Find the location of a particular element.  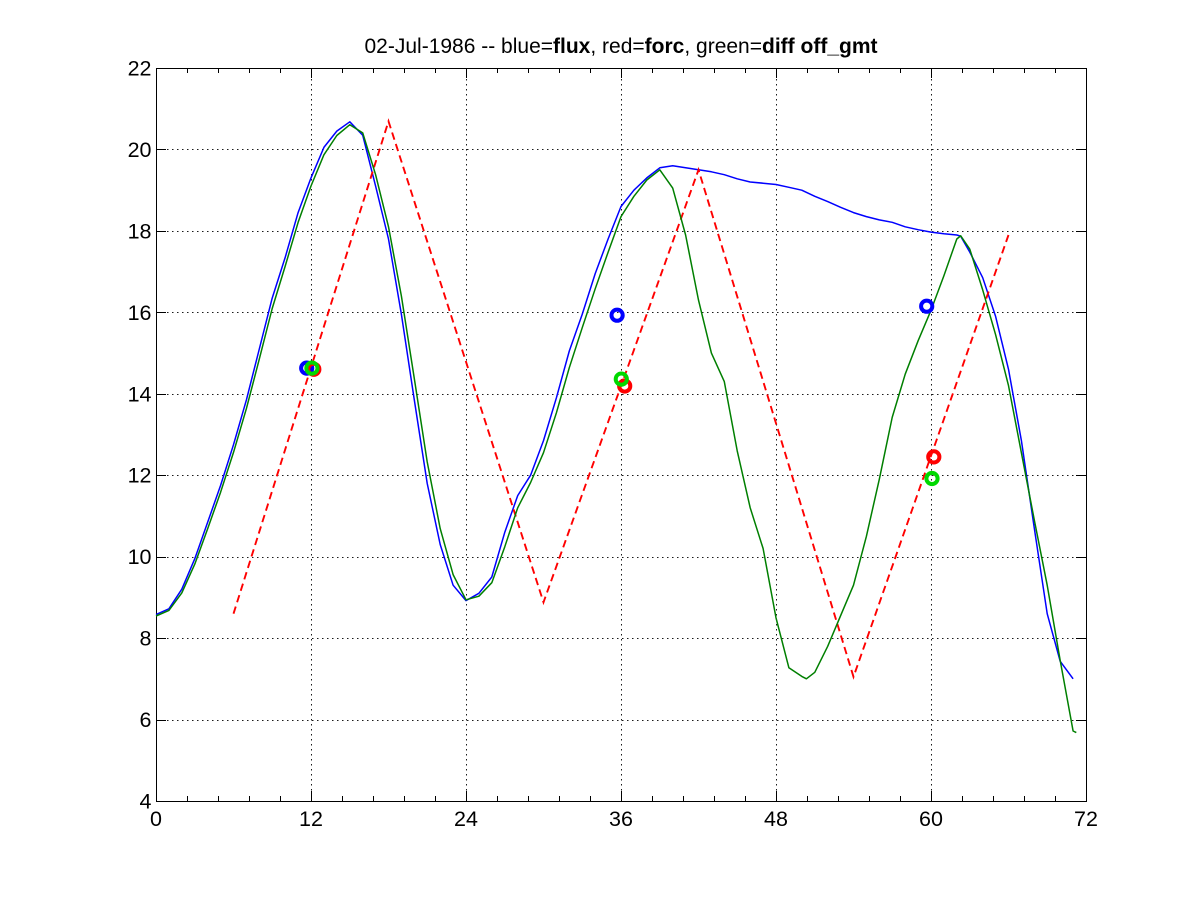

svg-text: 24 is located at coordinates (466, 819).